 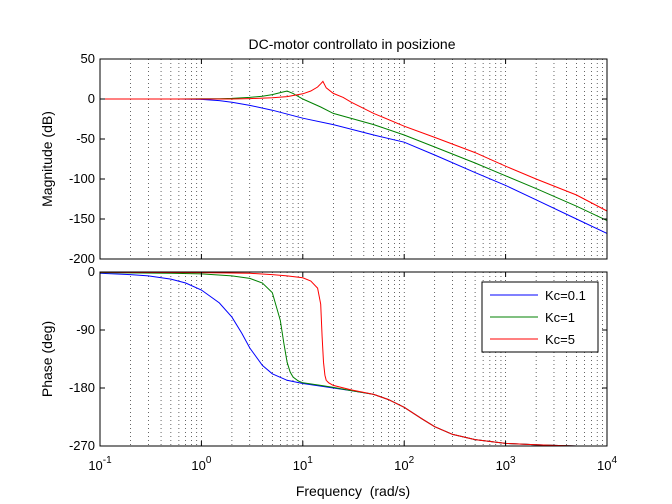 What do you see at coordinates (565, 295) in the screenshot?
I see `legend-label-kc01: Kc=0.1` at bounding box center [565, 295].